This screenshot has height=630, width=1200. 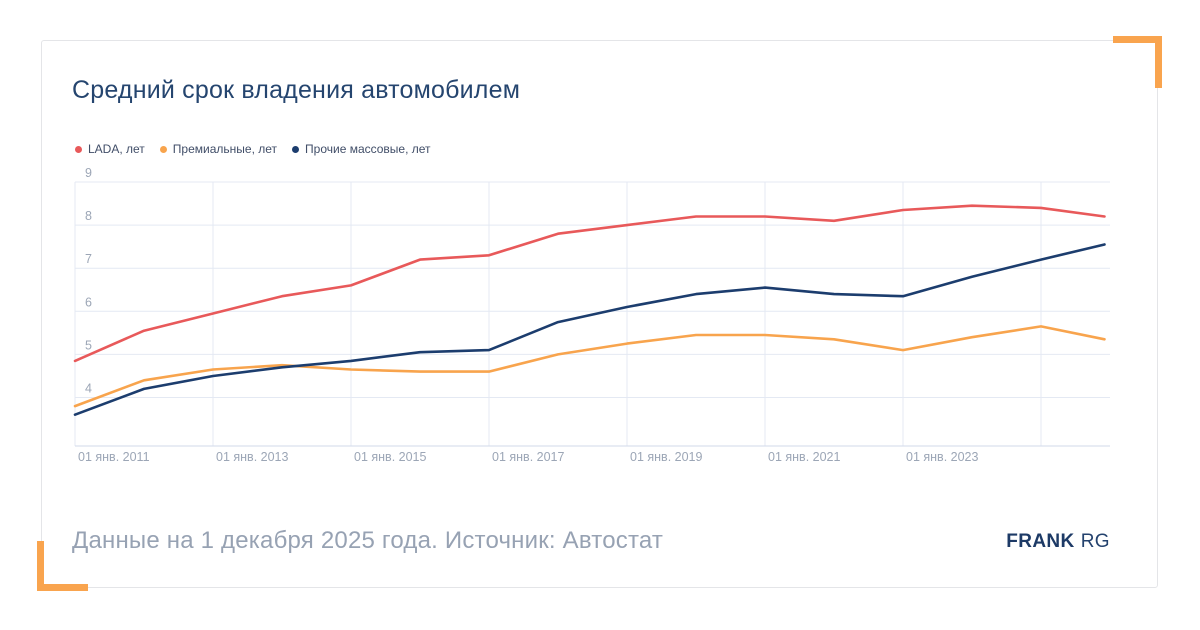 What do you see at coordinates (1137, 62) in the screenshot?
I see `corner-bracket-top-right` at bounding box center [1137, 62].